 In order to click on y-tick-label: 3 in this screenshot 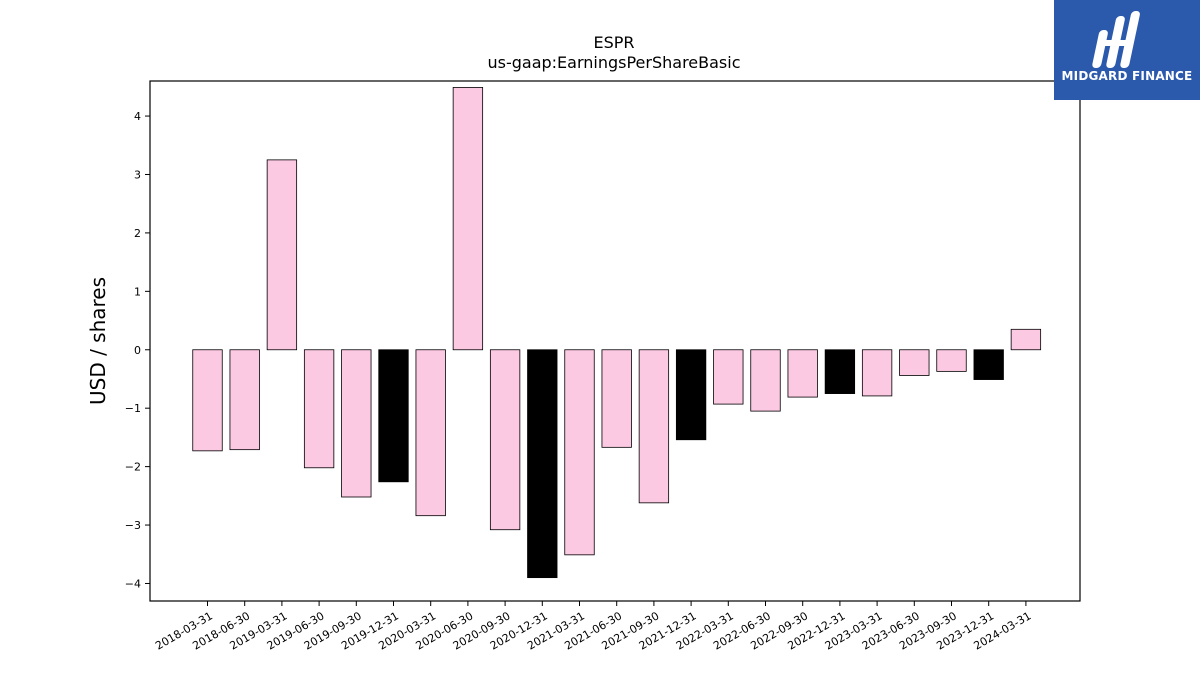, I will do `click(137, 174)`.